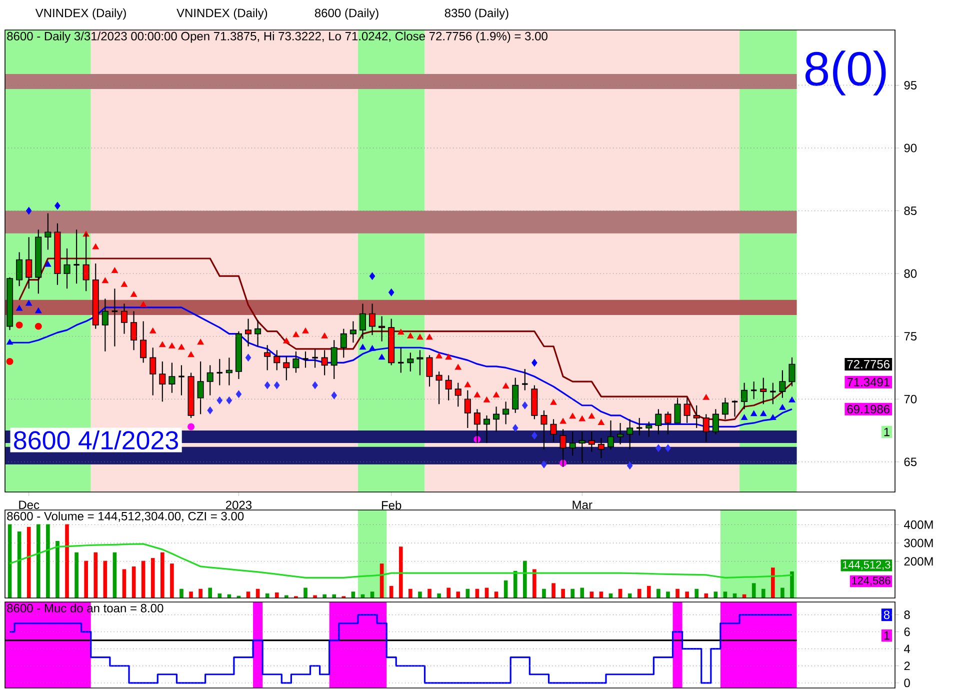  What do you see at coordinates (910, 211) in the screenshot?
I see `y-tick-label: 85` at bounding box center [910, 211].